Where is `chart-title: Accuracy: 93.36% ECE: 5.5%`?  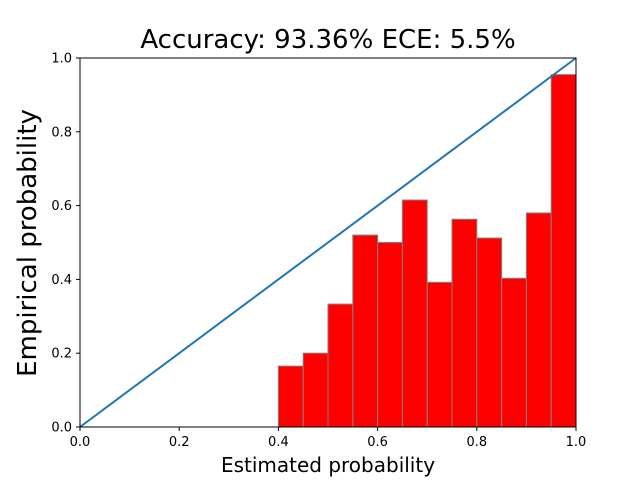 chart-title: Accuracy: 93.36% ECE: 5.5% is located at coordinates (327, 40).